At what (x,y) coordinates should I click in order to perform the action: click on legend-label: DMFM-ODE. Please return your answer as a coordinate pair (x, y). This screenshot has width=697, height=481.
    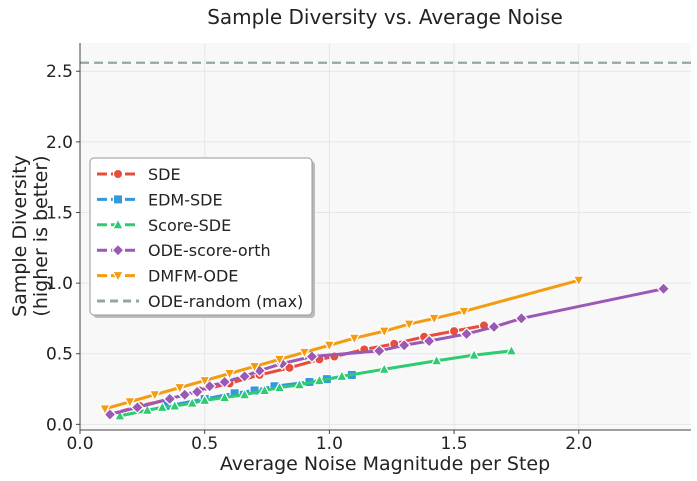
    Looking at the image, I should click on (193, 276).